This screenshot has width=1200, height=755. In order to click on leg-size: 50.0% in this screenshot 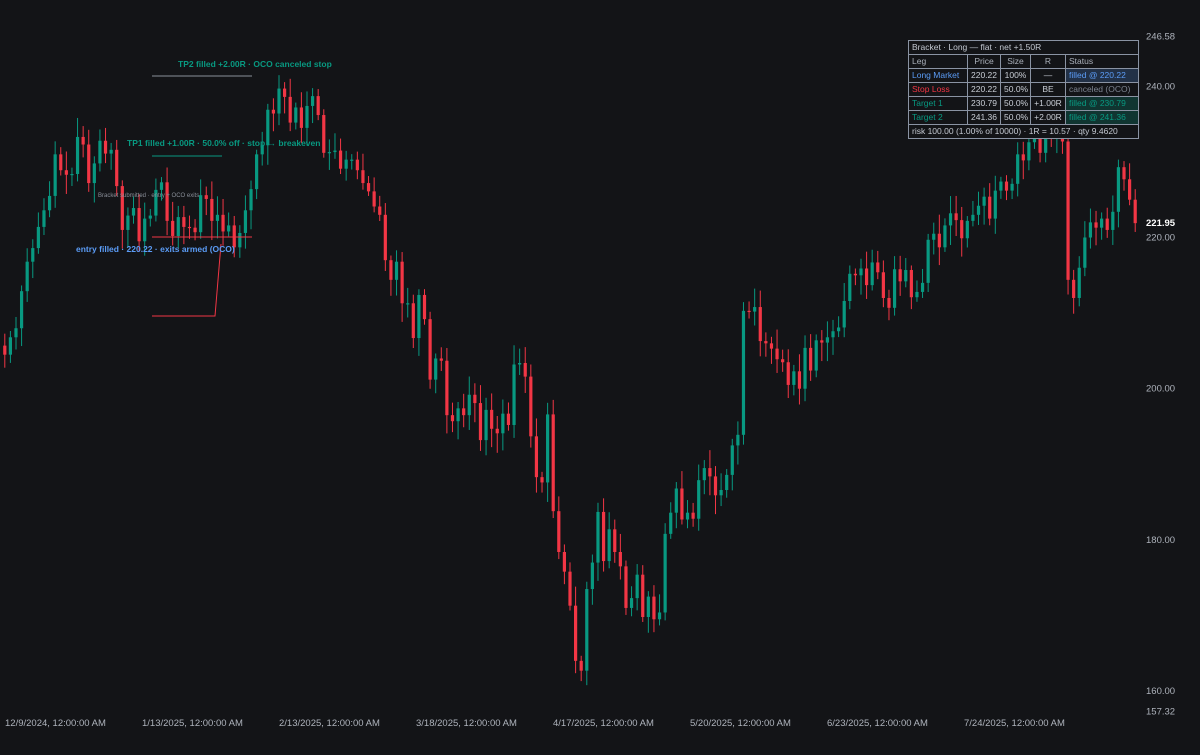, I will do `click(1015, 103)`.